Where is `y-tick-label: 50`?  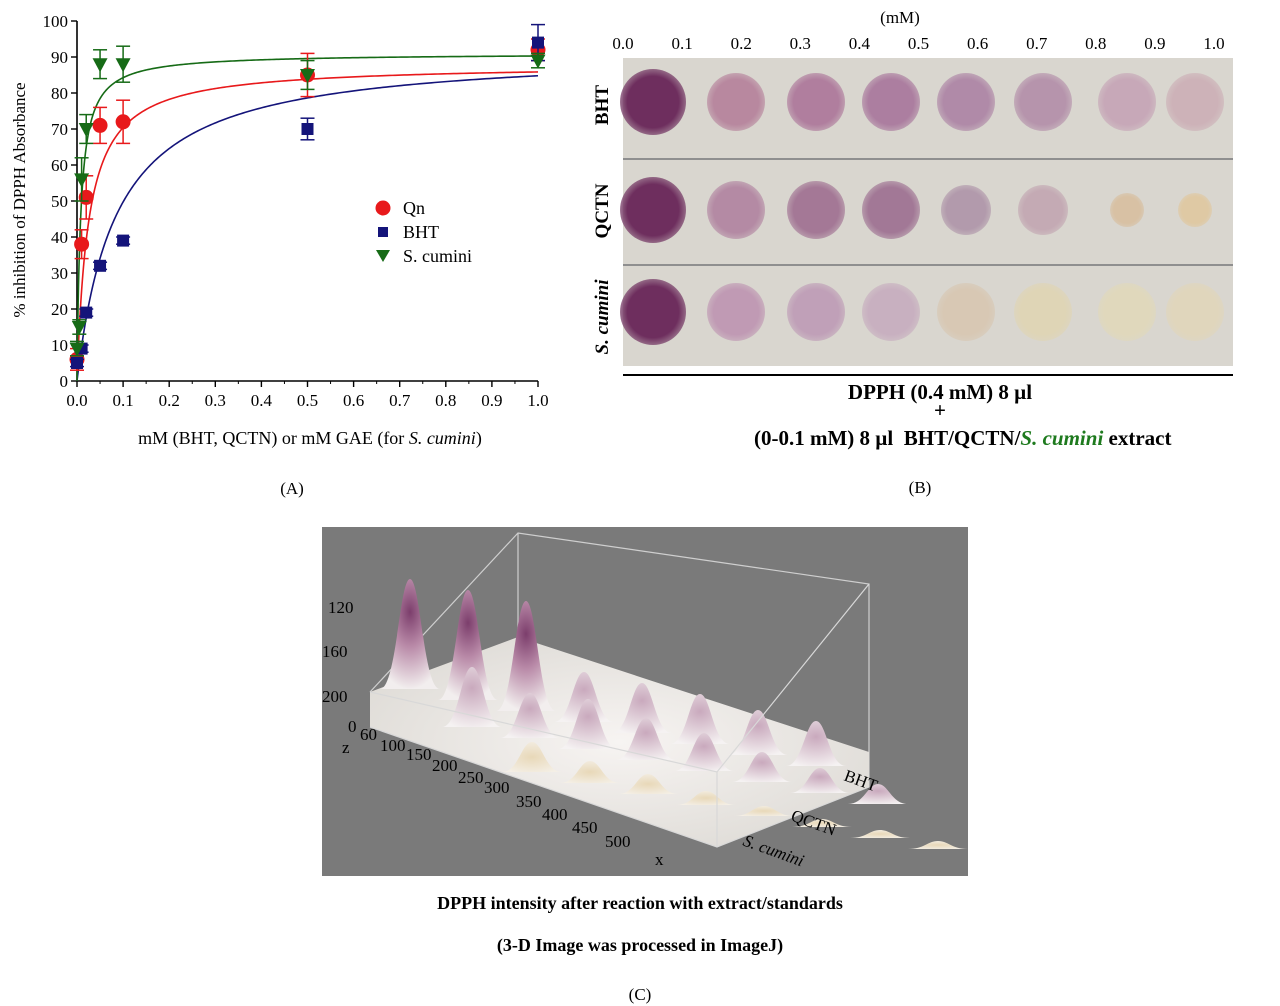 y-tick-label: 50 is located at coordinates (59, 201).